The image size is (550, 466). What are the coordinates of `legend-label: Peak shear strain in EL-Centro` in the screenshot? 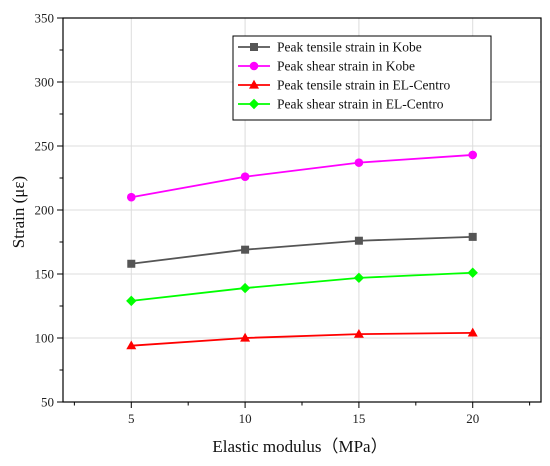 It's located at (360, 104).